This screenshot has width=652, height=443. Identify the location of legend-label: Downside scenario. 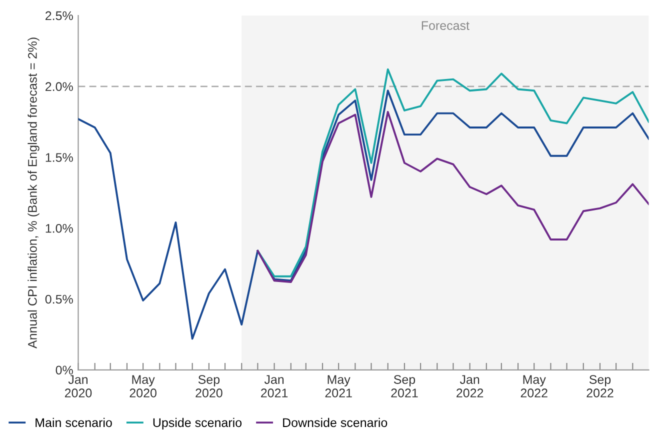
(335, 423).